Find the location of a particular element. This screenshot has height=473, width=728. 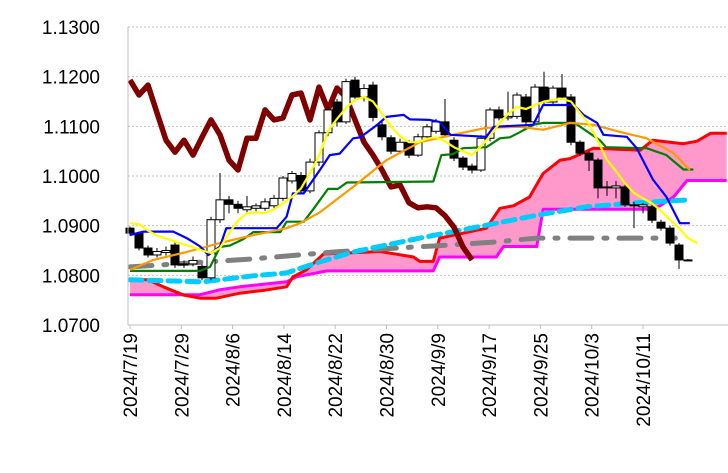

y-tick-label: 1.1300 is located at coordinates (71, 28).